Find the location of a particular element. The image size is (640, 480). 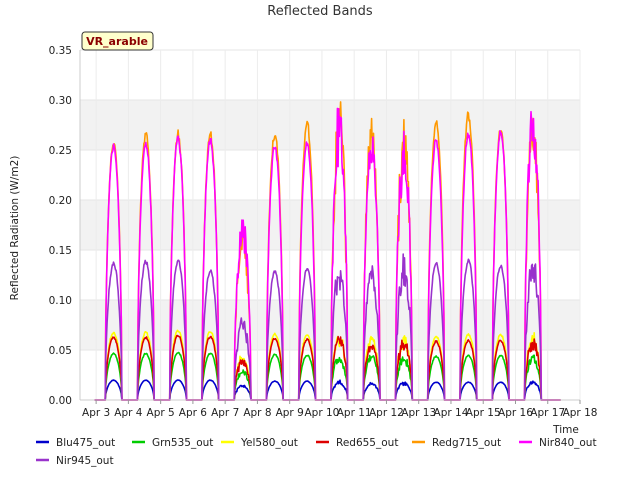

x-tick-label: Apr 6 is located at coordinates (193, 413).